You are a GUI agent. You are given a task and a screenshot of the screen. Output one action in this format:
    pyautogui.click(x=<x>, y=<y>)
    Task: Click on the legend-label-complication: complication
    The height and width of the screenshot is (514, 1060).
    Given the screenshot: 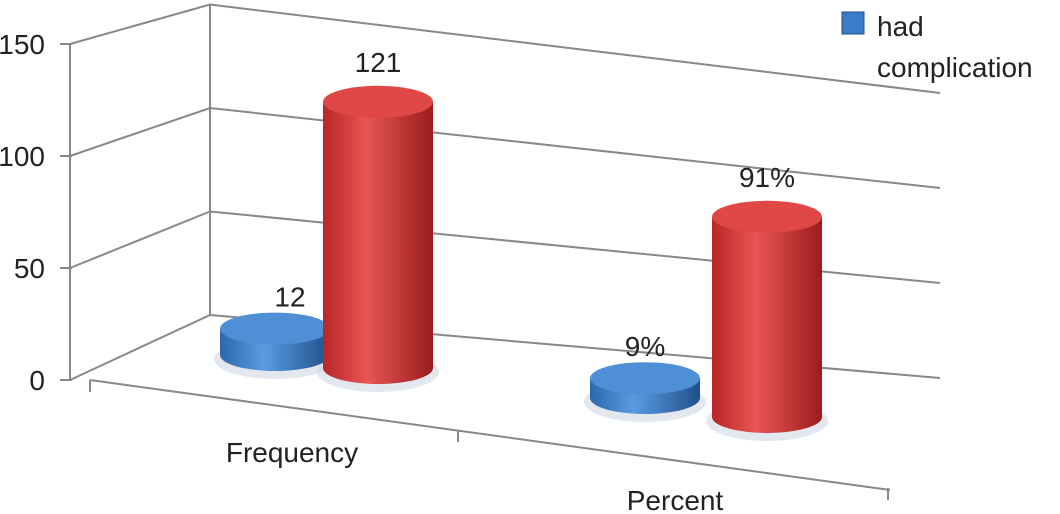 What is the action you would take?
    pyautogui.click(x=955, y=67)
    